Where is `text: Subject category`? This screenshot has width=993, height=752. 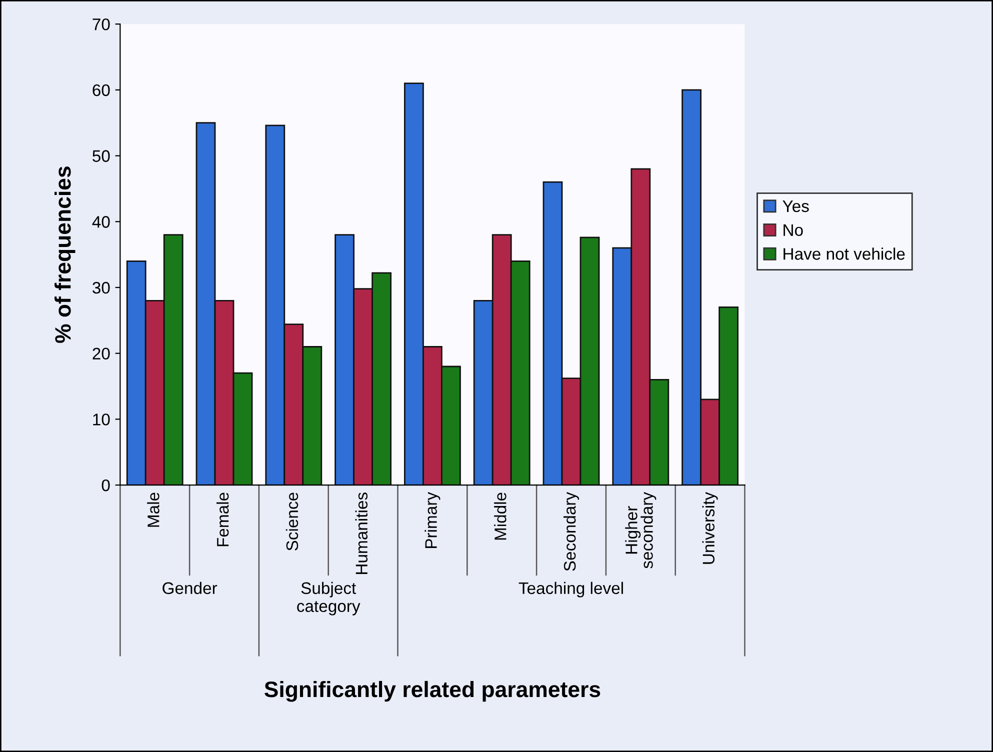 text: Subject category is located at coordinates (328, 599).